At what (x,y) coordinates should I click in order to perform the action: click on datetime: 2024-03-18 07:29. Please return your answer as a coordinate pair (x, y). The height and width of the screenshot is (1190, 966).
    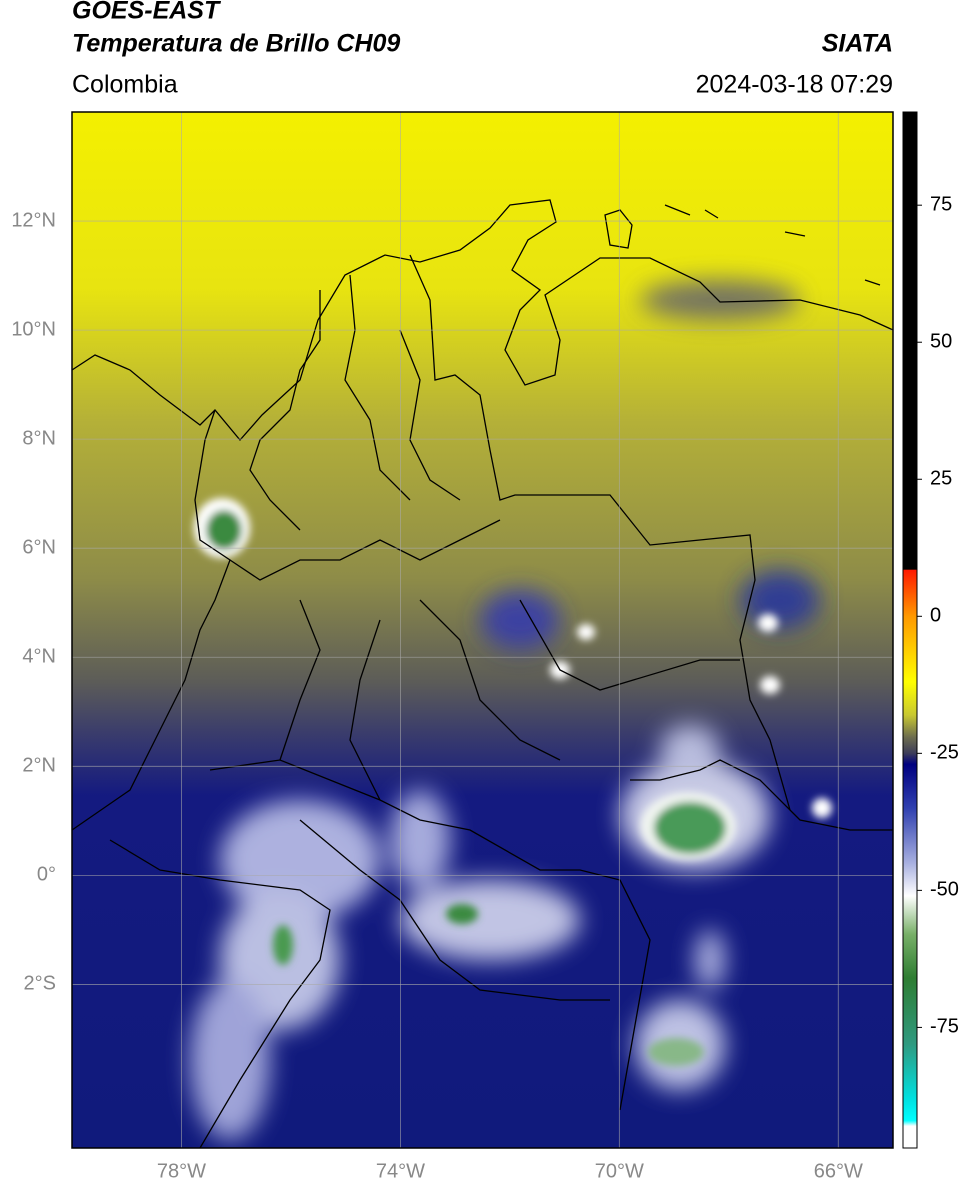
    Looking at the image, I should click on (794, 85).